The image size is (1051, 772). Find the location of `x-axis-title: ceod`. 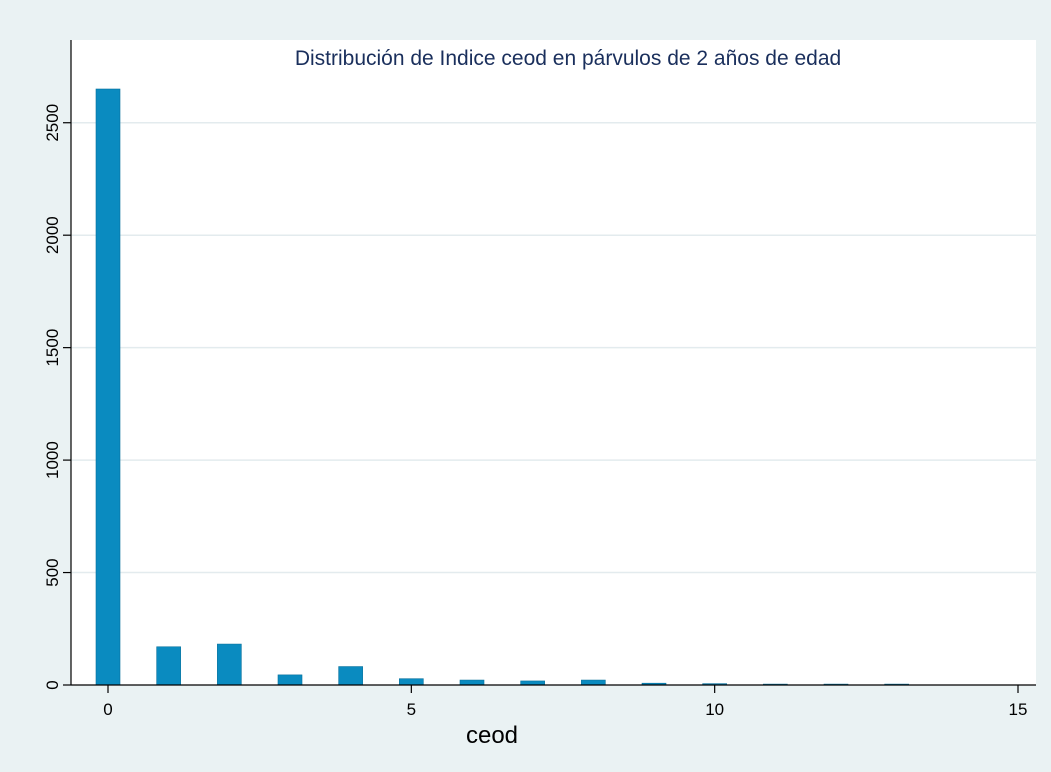

x-axis-title: ceod is located at coordinates (492, 735).